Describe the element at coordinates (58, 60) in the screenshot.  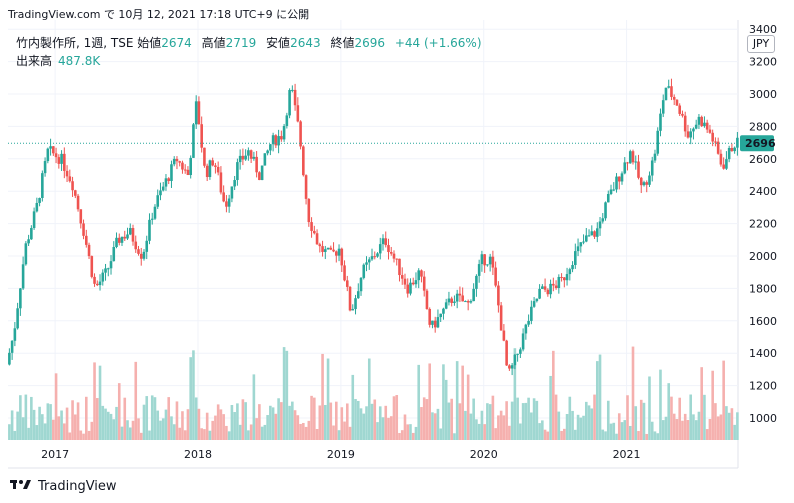
I see `volume-legend: 出来高 487.8K` at that location.